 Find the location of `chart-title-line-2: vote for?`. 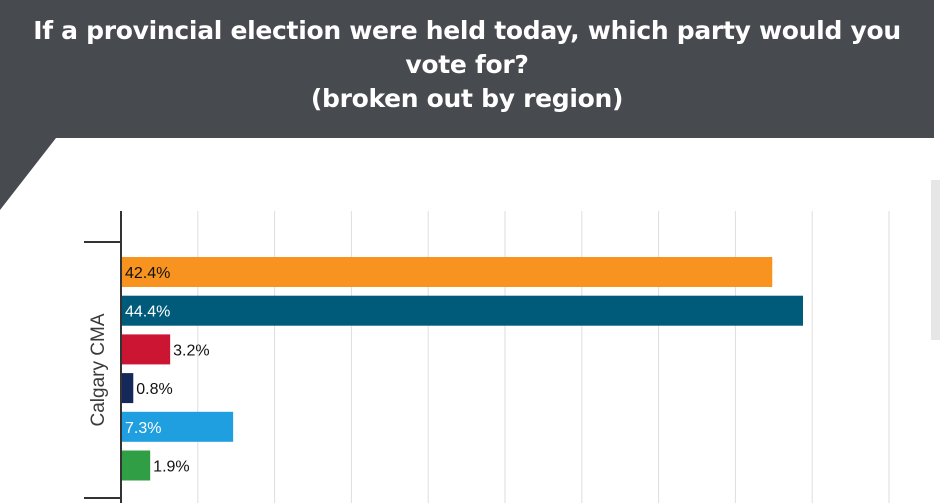

chart-title-line-2: vote for? is located at coordinates (467, 64).